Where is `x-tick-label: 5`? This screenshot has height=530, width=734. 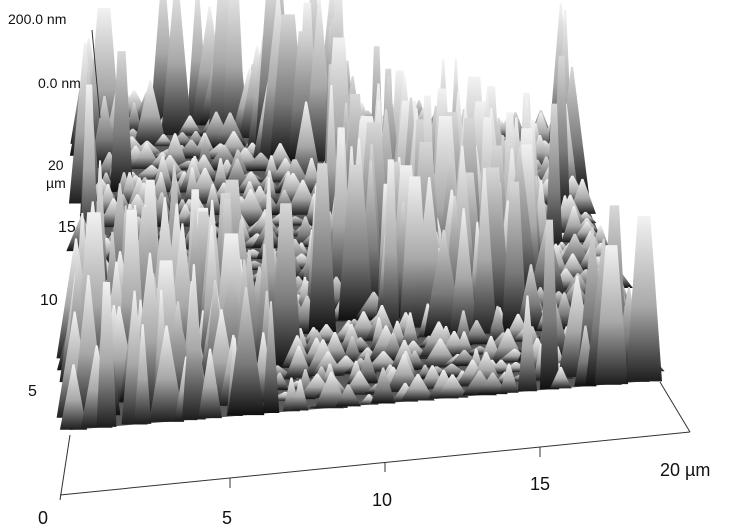
x-tick-label: 5 is located at coordinates (227, 518).